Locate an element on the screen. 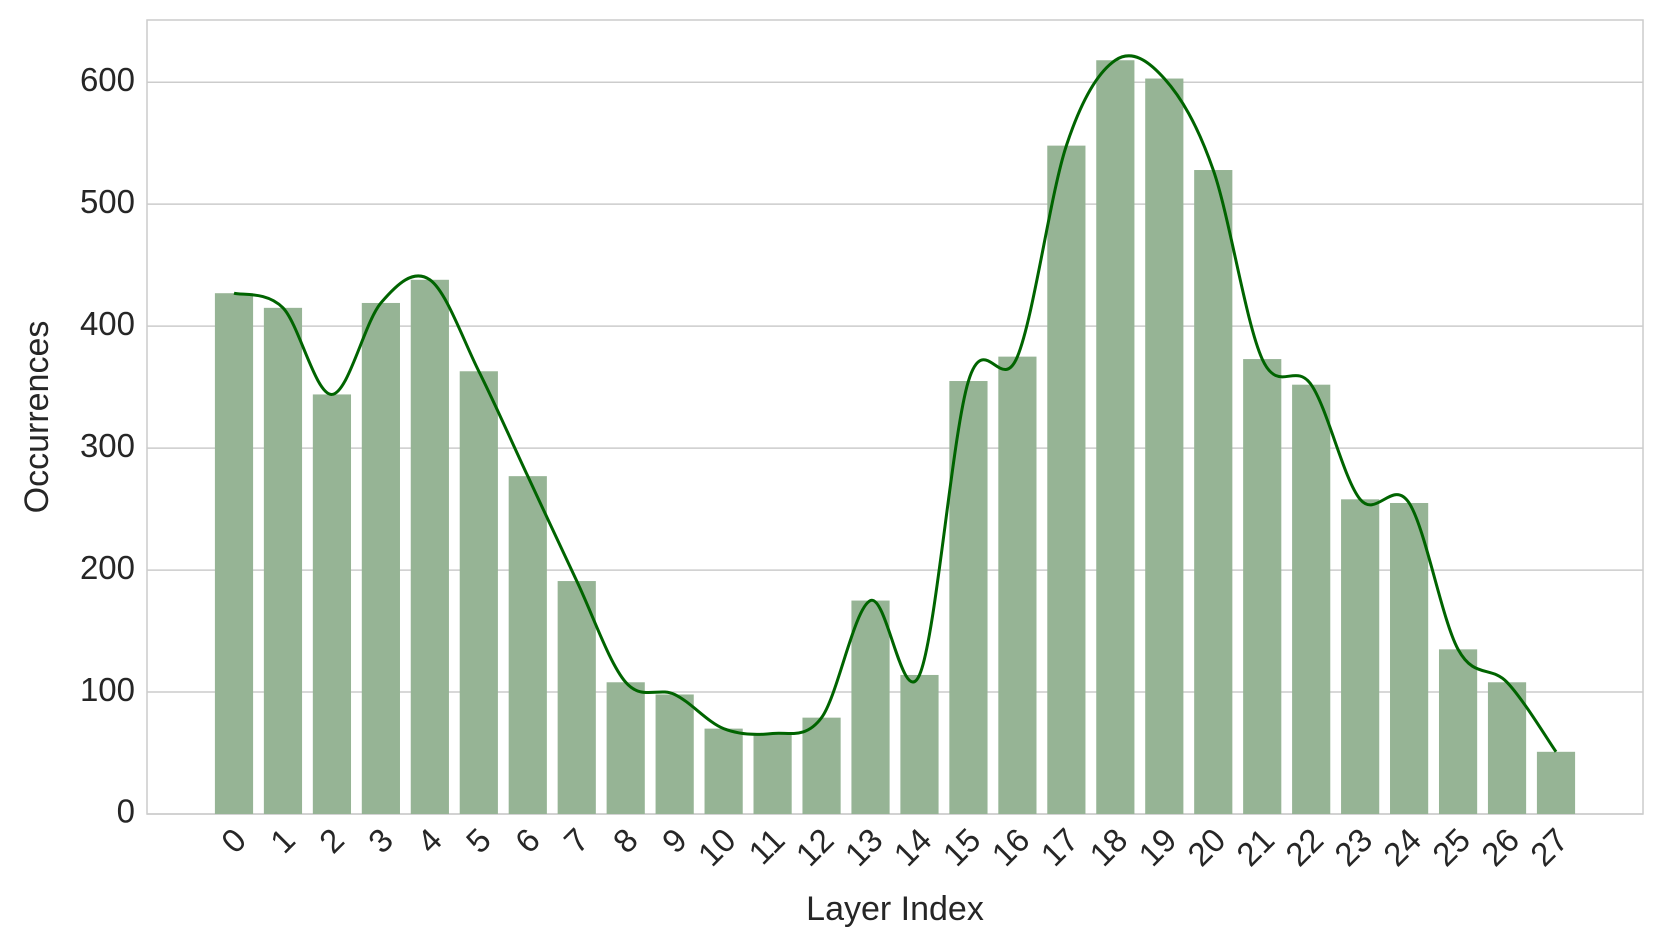 This screenshot has width=1661, height=949. x-tick-label: 7 is located at coordinates (576, 840).